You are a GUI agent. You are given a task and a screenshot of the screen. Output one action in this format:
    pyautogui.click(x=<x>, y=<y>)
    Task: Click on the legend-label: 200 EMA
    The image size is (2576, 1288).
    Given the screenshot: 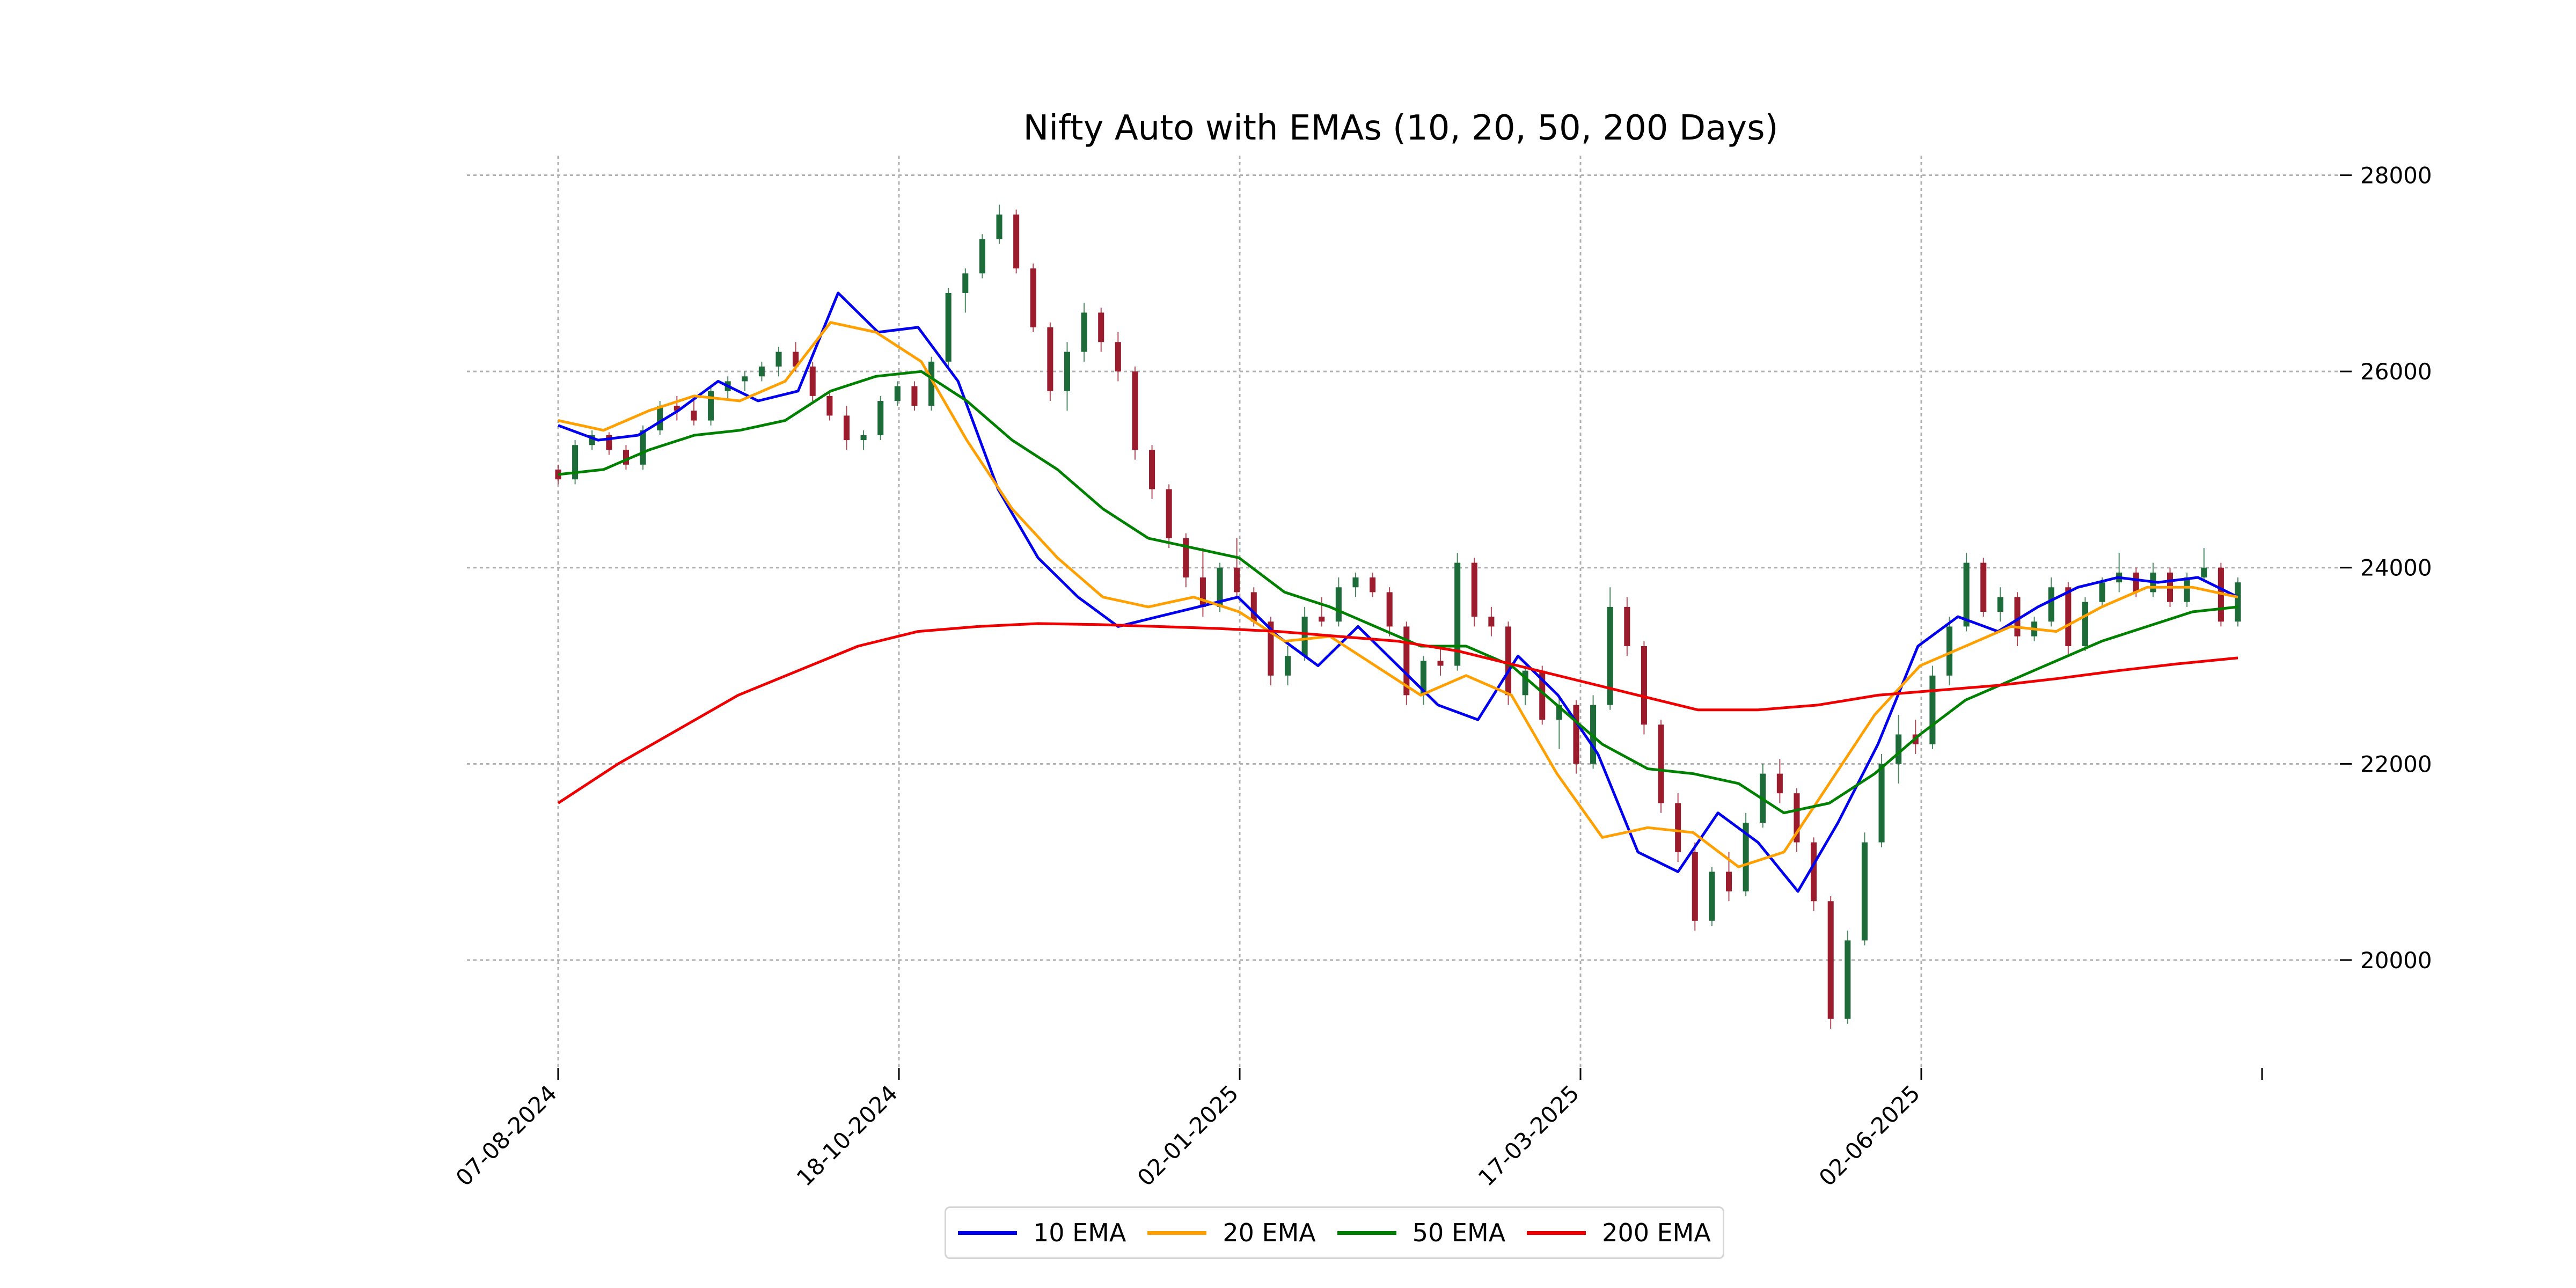 What is the action you would take?
    pyautogui.click(x=1656, y=1232)
    